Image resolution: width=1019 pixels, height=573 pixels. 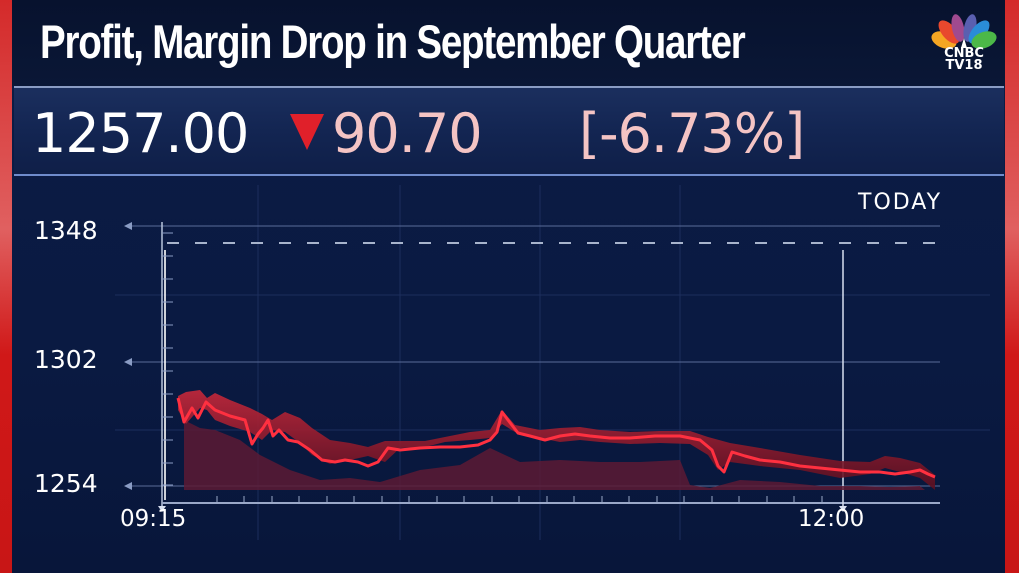 I want to click on y-minor-ticks, so click(x=167, y=359).